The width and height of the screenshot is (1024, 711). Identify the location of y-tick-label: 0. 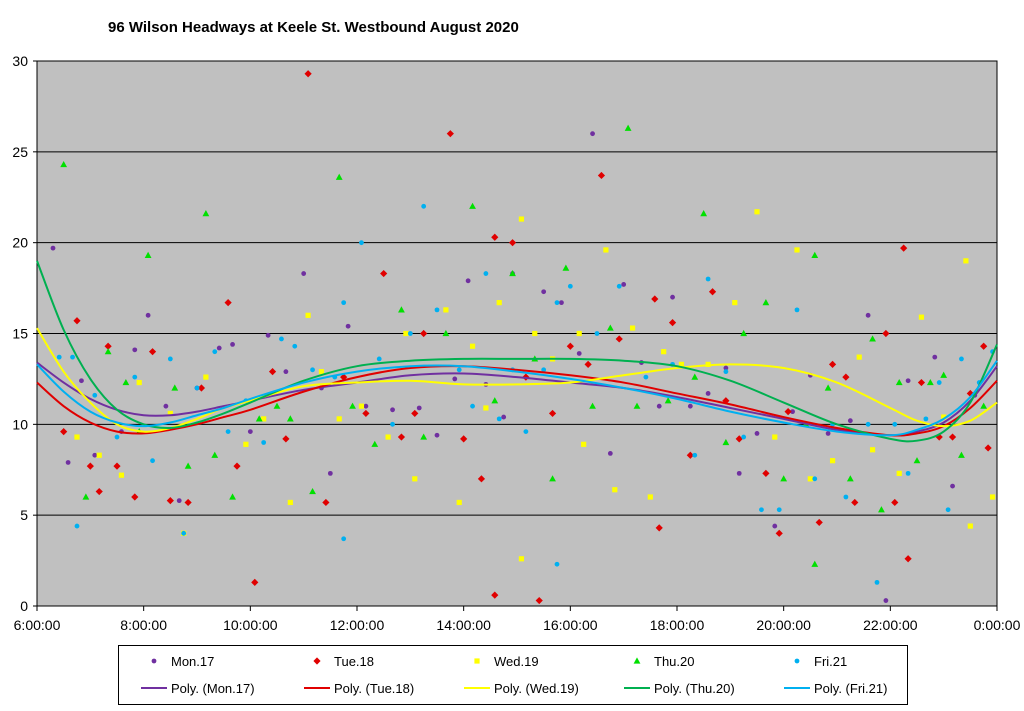
(24, 606).